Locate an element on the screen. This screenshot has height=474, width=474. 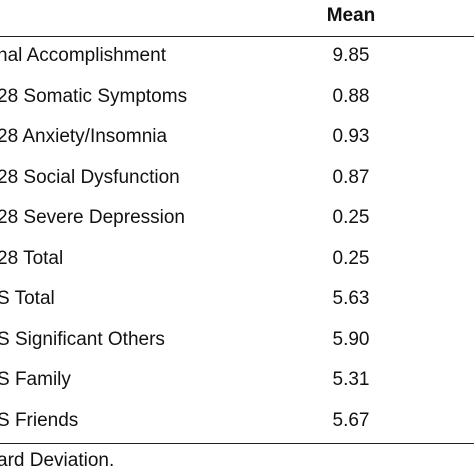
mean-value: 9.85 is located at coordinates (351, 55).